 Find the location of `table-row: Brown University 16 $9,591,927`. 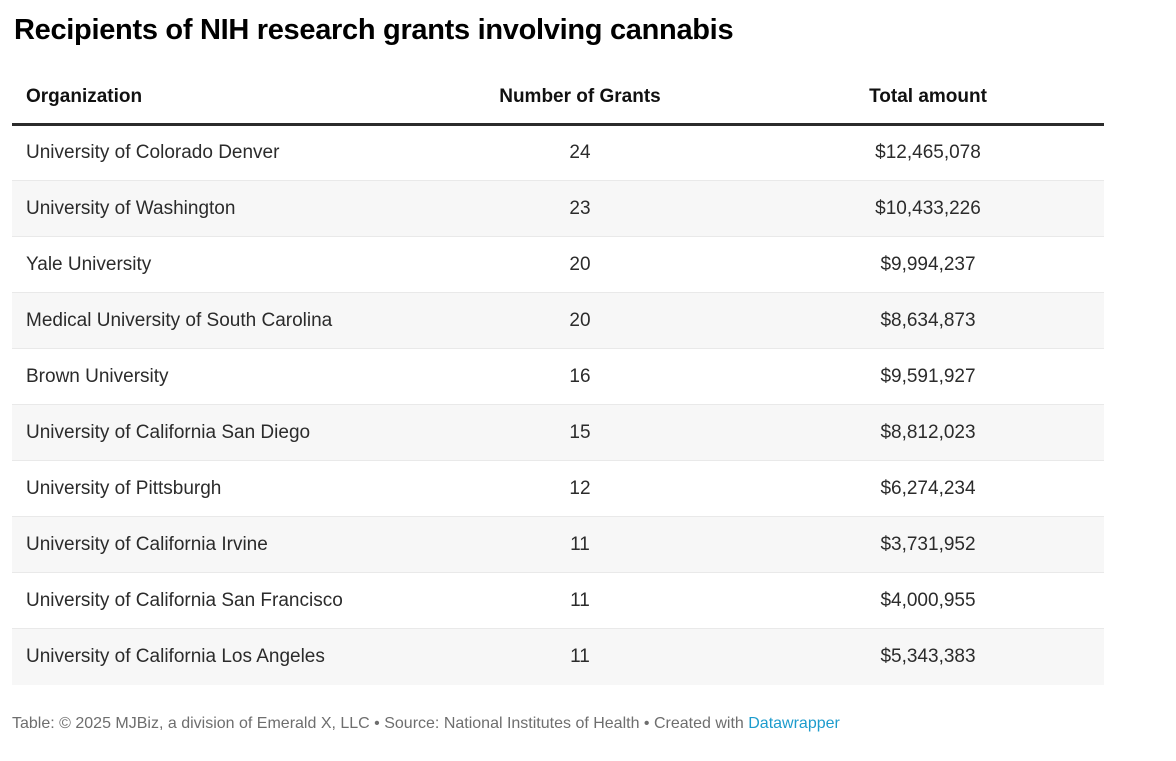

table-row: Brown University 16 $9,591,927 is located at coordinates (558, 376).